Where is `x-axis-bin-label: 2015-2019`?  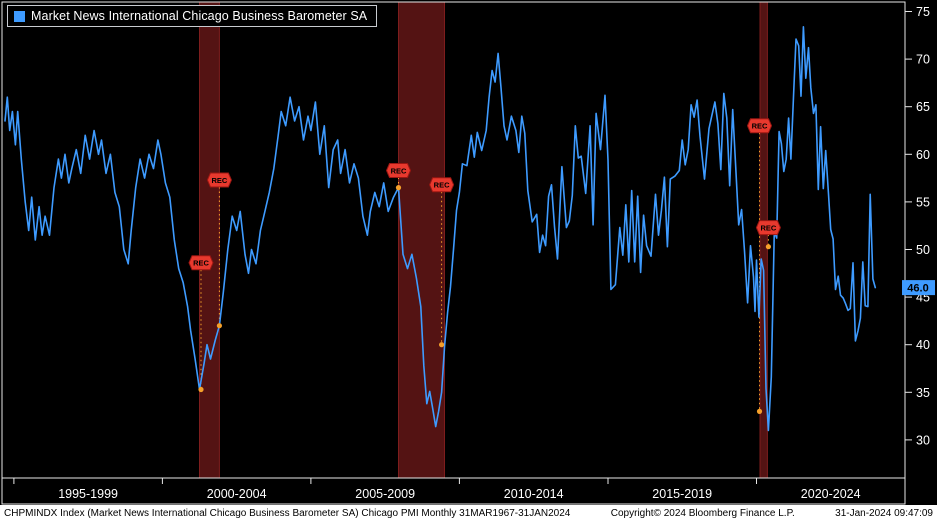
x-axis-bin-label: 2015-2019 is located at coordinates (682, 494).